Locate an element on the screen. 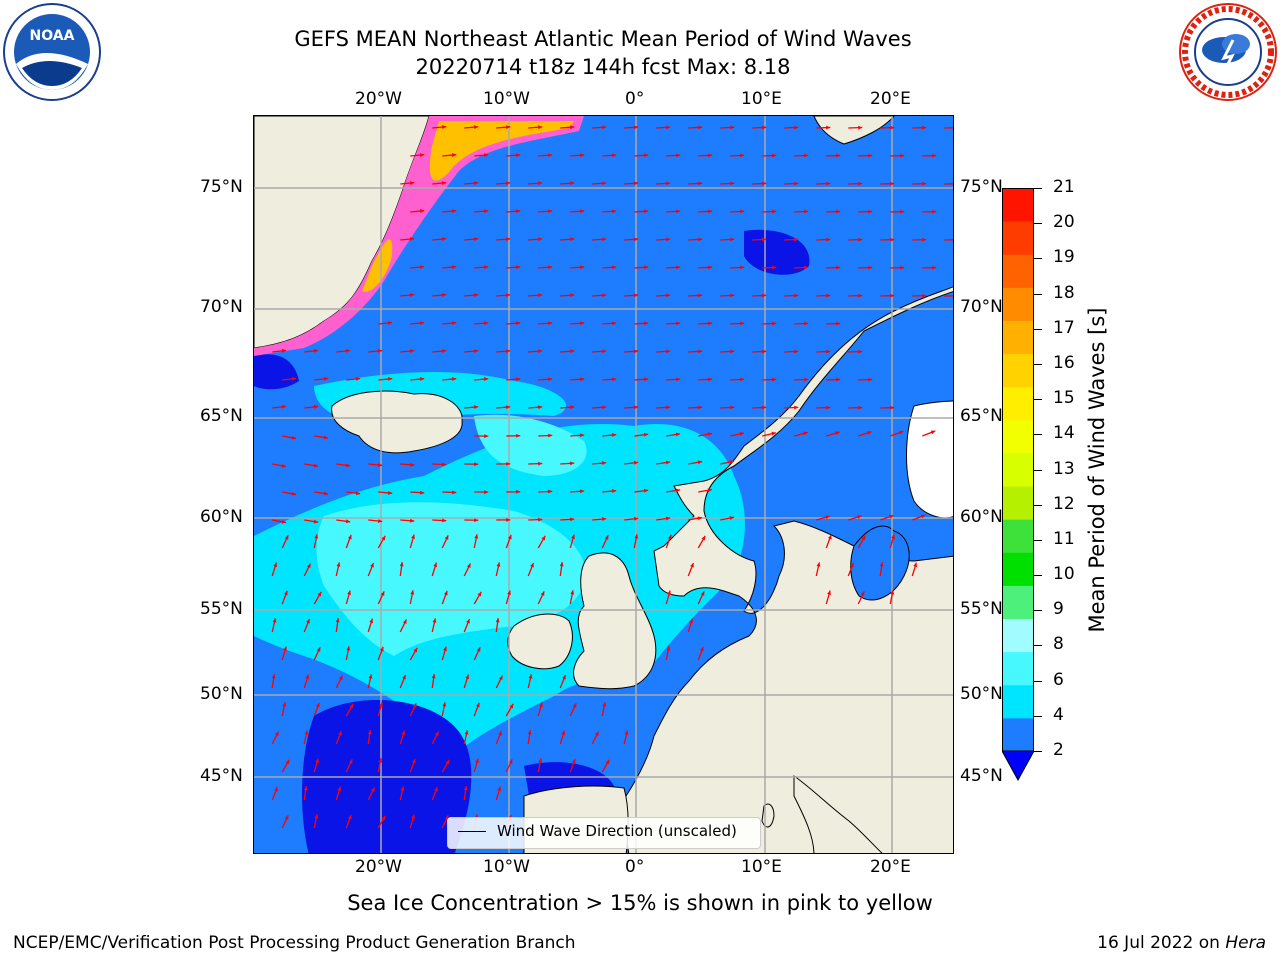 The height and width of the screenshot is (960, 1280). nws-logo is located at coordinates (1228, 52).